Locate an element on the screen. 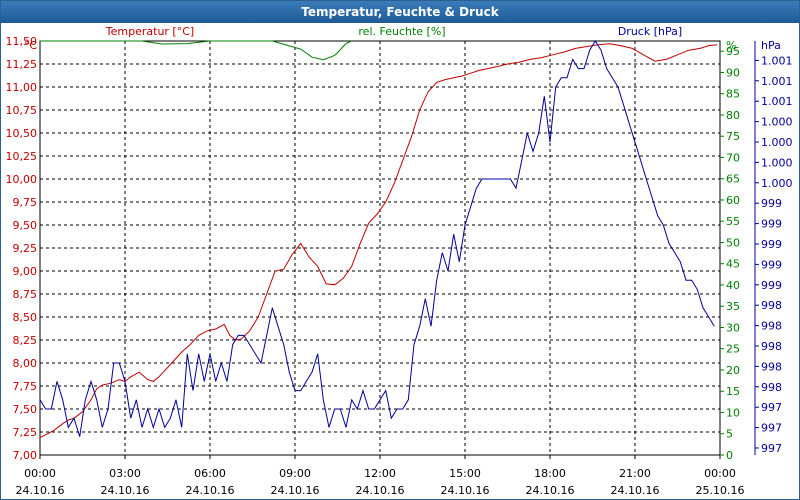  temperature-tick-label: 7,50 is located at coordinates (25, 409).